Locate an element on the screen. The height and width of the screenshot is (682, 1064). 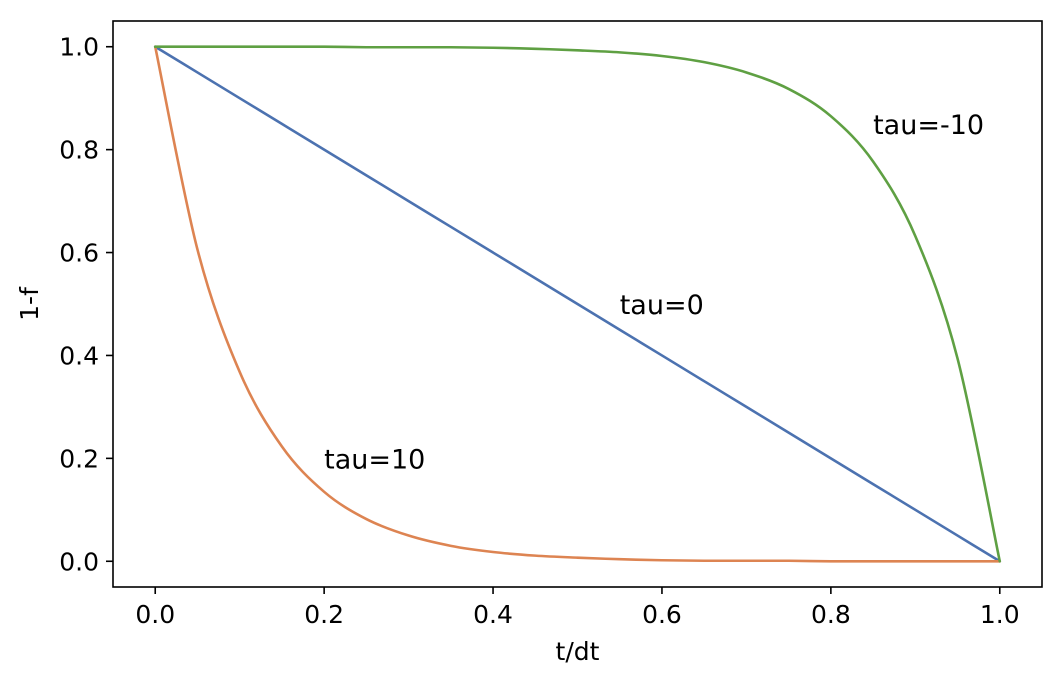
x-tick-label: 0.0 is located at coordinates (155, 614).